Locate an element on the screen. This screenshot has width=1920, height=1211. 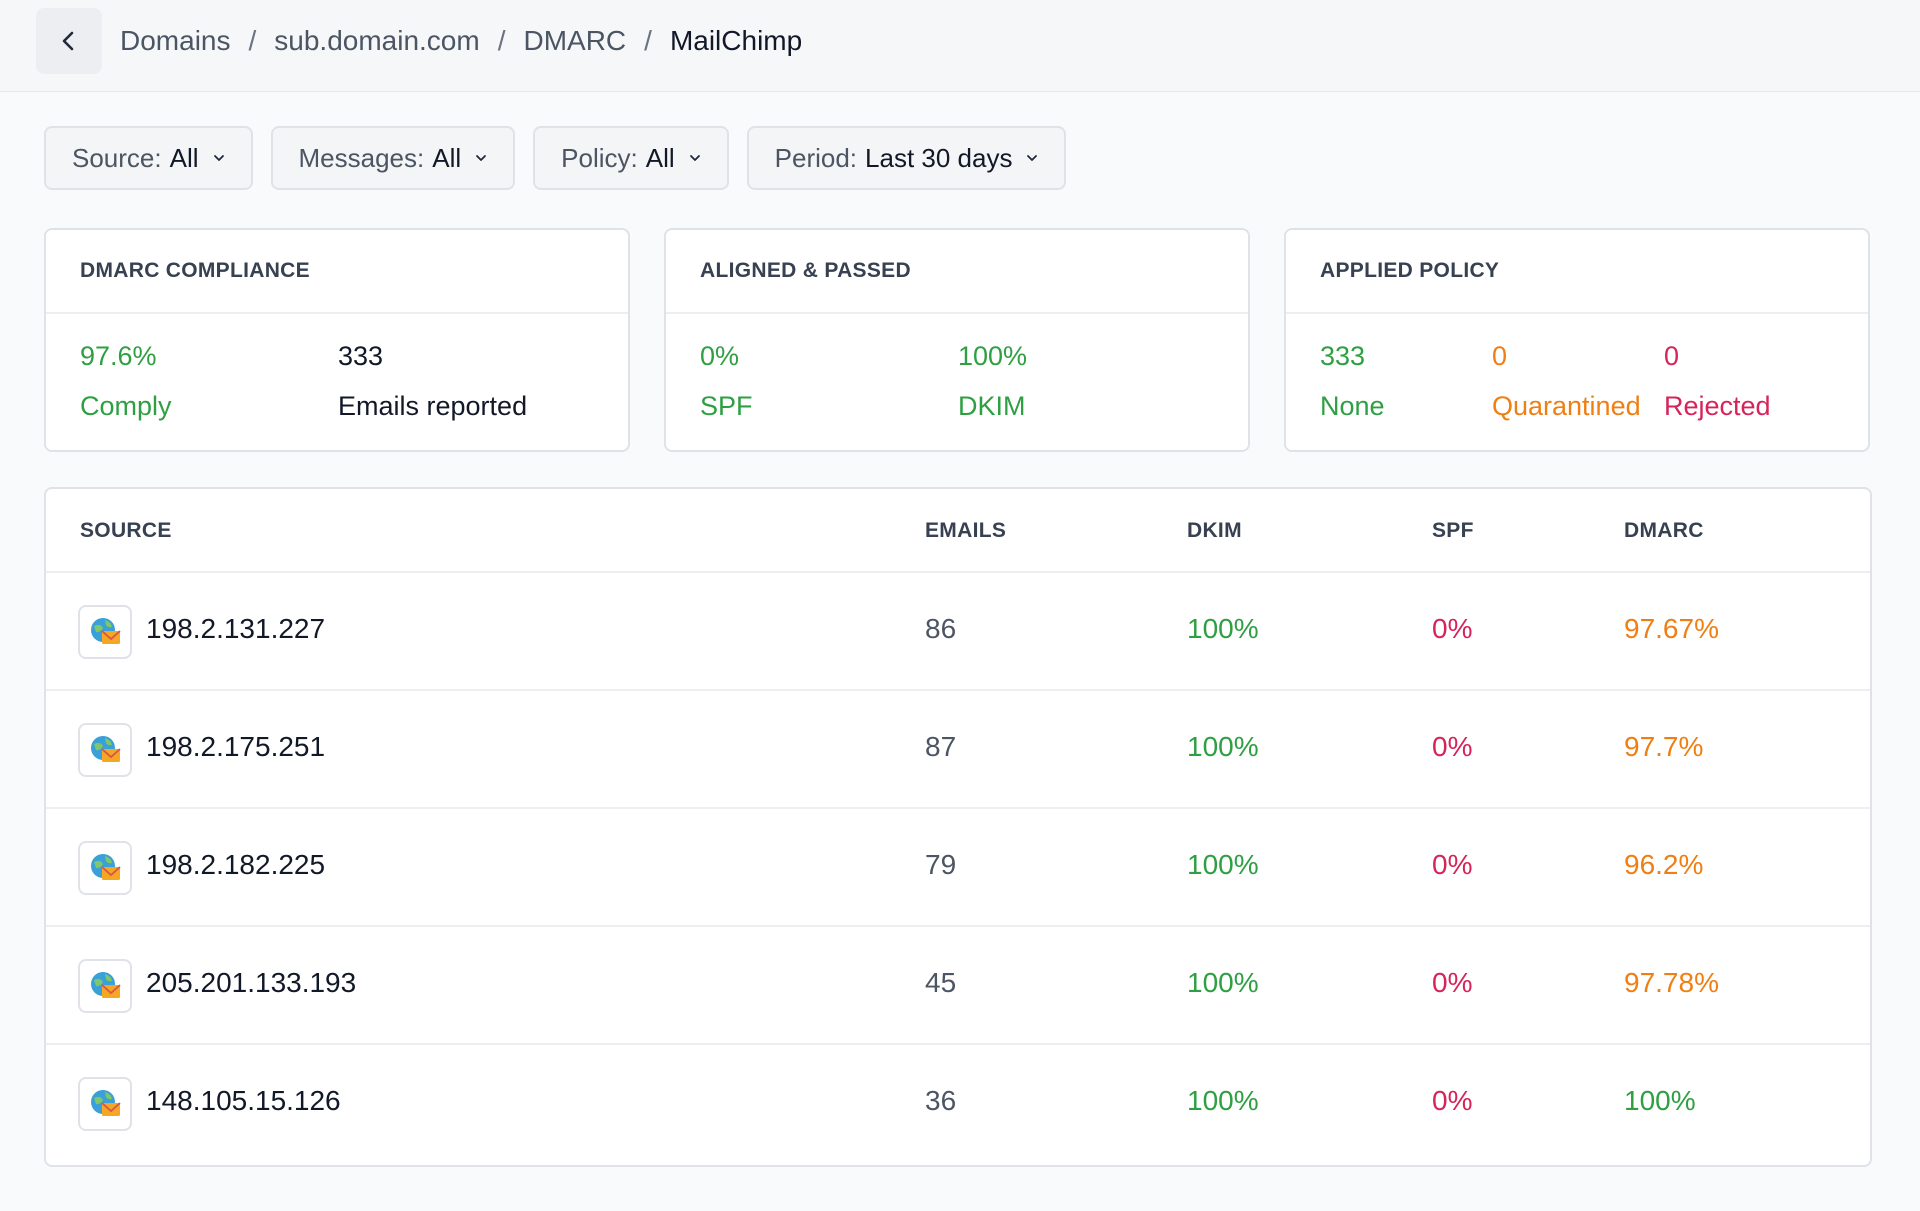
comply-label: Comply is located at coordinates (126, 406).